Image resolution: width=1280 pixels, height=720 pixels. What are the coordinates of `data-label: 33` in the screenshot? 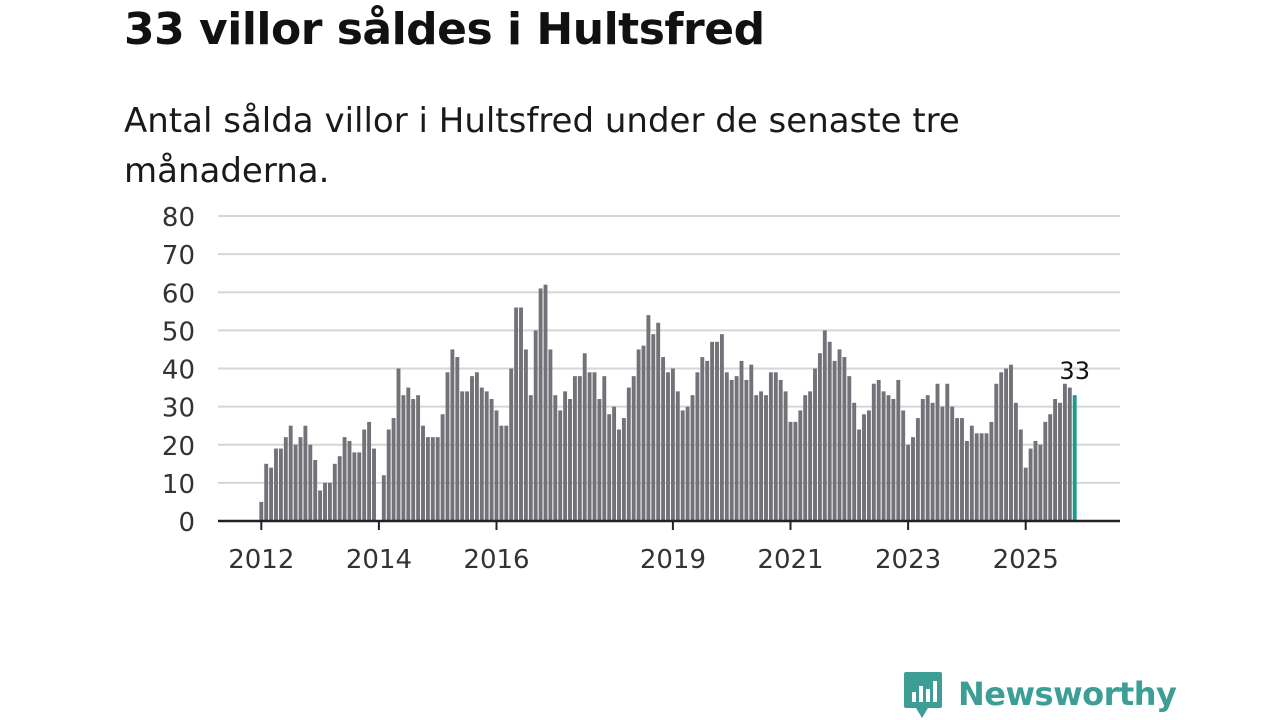 It's located at (1074, 371).